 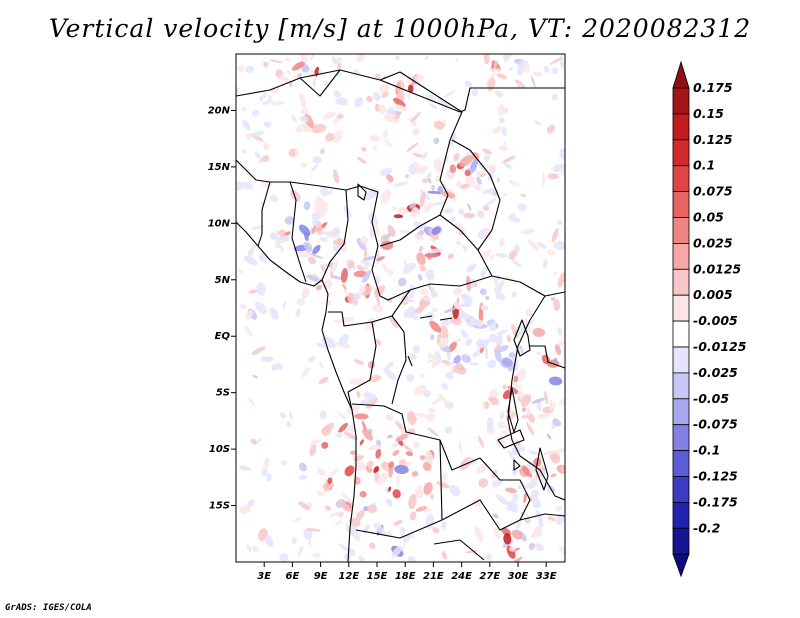 What do you see at coordinates (713, 139) in the screenshot?
I see `colorbar-label: 0.125` at bounding box center [713, 139].